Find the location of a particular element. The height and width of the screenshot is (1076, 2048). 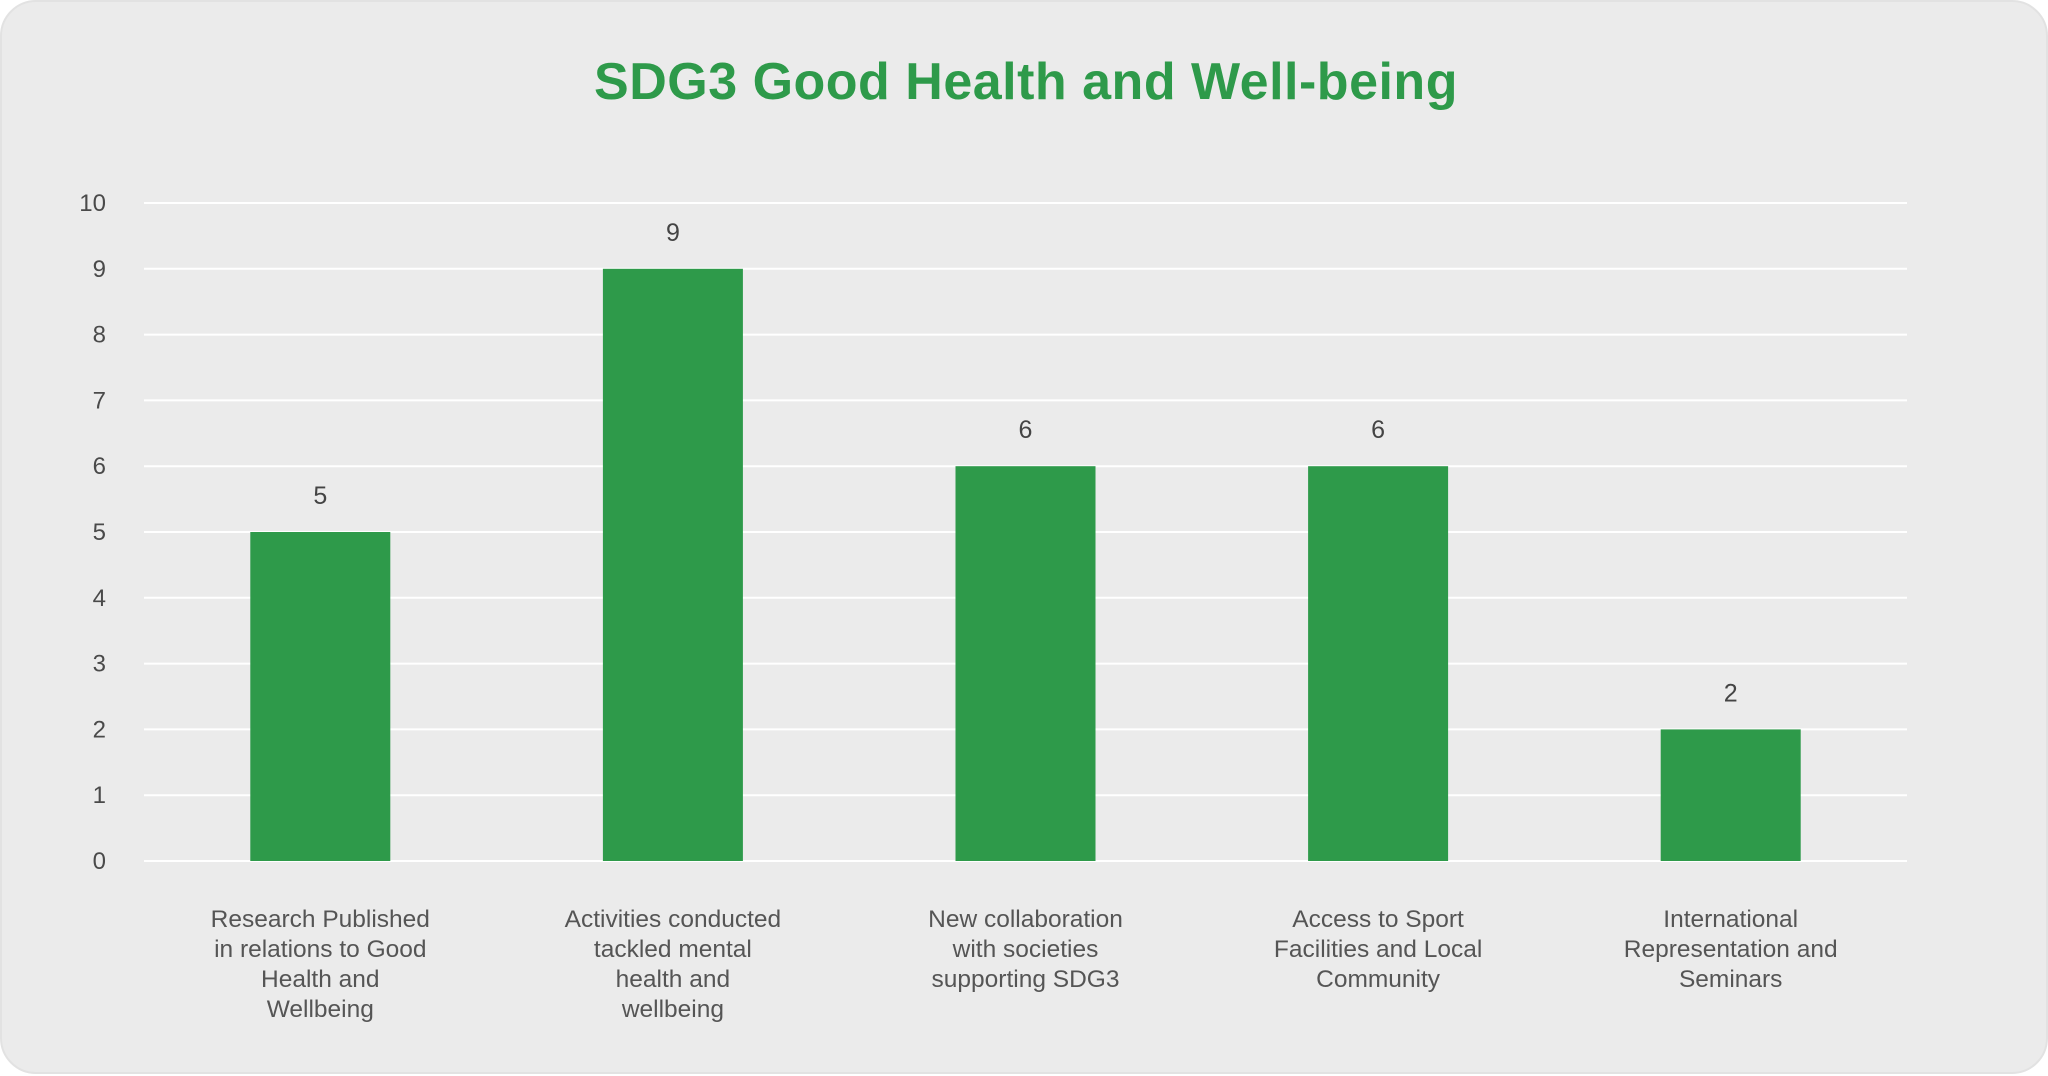

data-label: 5 is located at coordinates (320, 496).